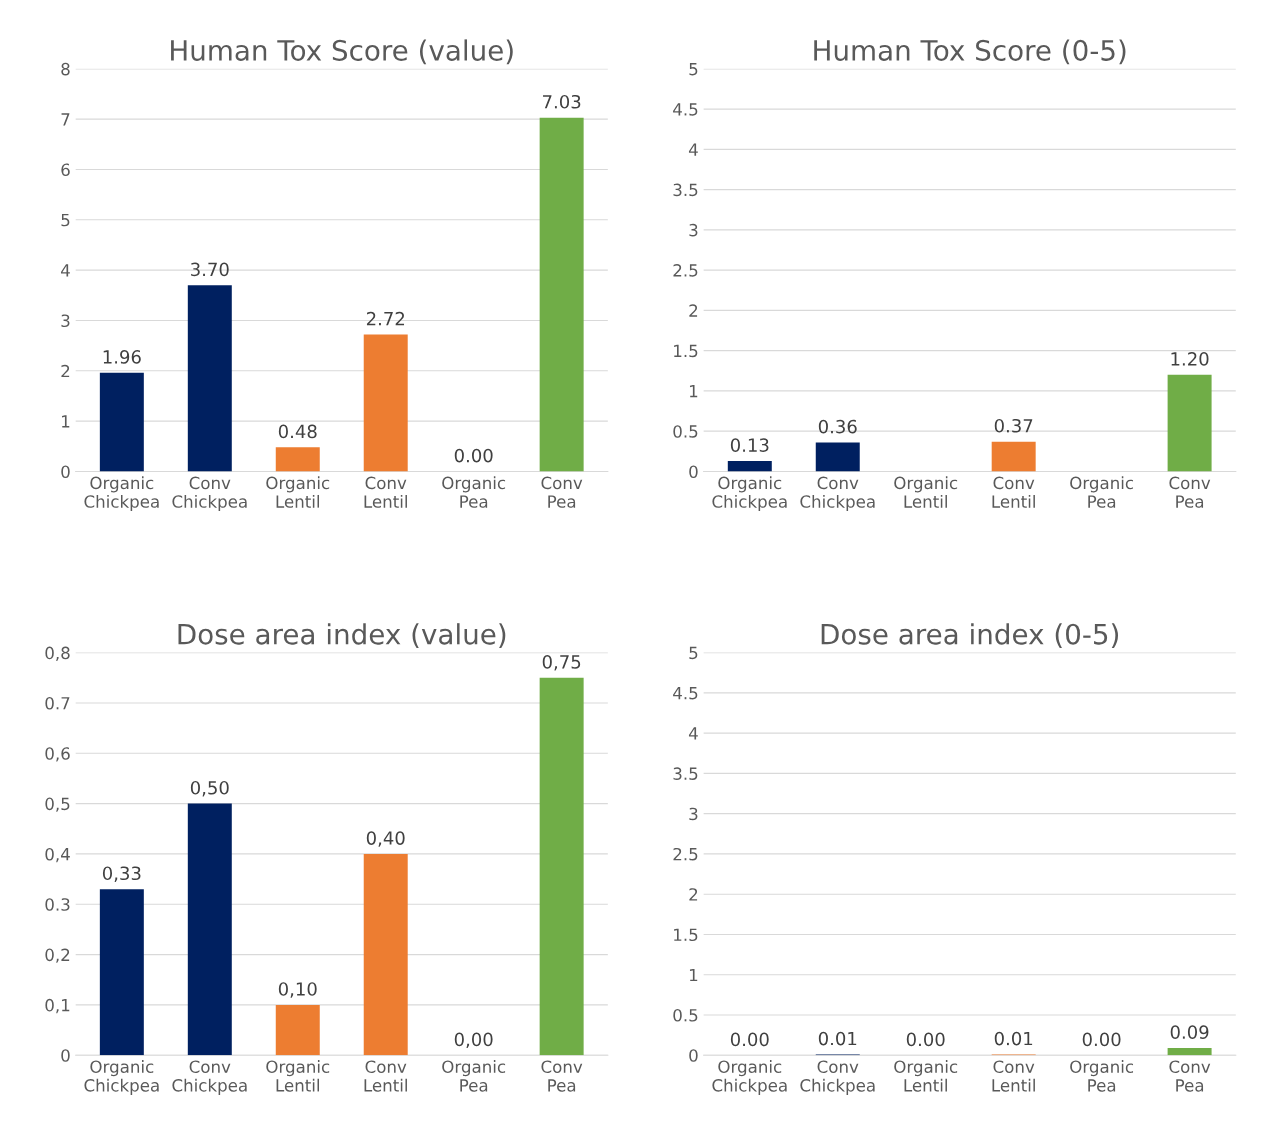 The height and width of the screenshot is (1147, 1261). I want to click on data-label: 0.37, so click(1013, 425).